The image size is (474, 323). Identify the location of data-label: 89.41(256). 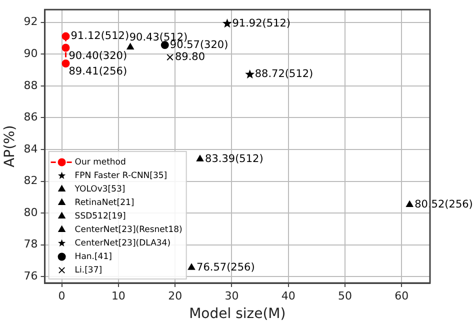
(98, 72).